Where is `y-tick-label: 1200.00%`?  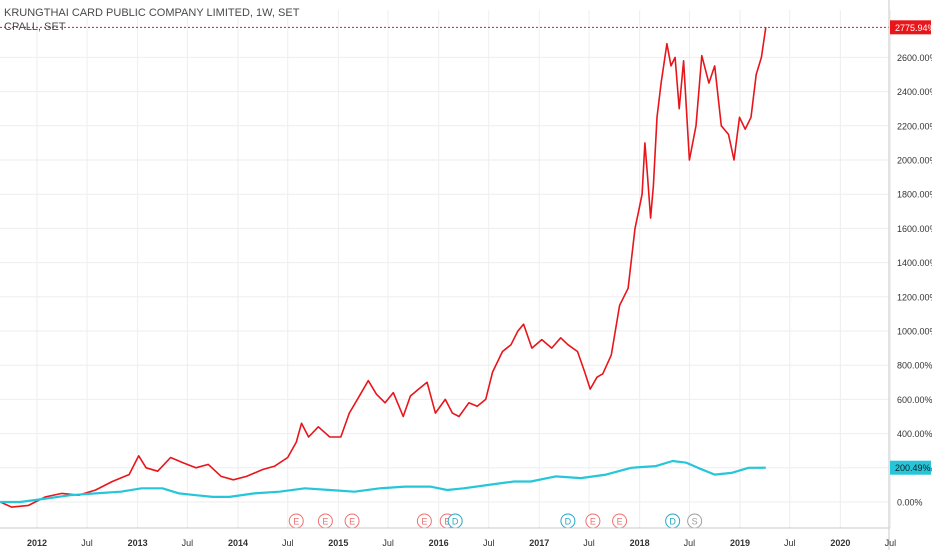
y-tick-label: 1200.00% is located at coordinates (914, 297).